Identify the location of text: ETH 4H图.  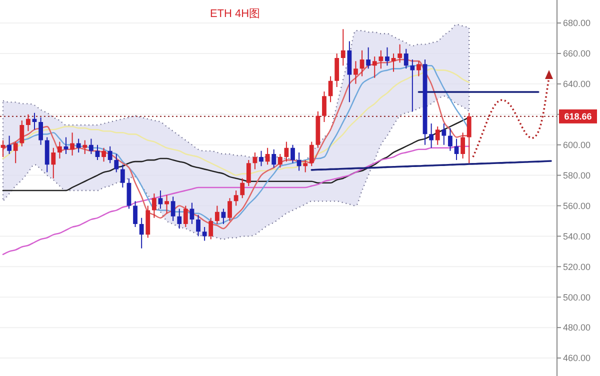
(235, 14).